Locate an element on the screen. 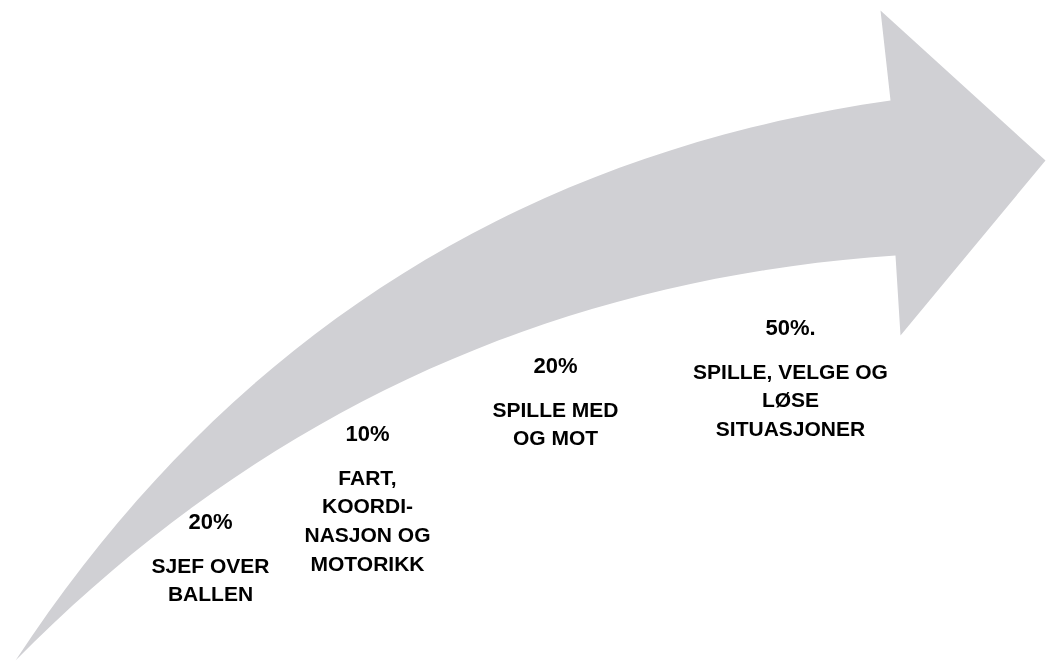 This screenshot has height=662, width=1048. data-label: 50%. is located at coordinates (790, 327).